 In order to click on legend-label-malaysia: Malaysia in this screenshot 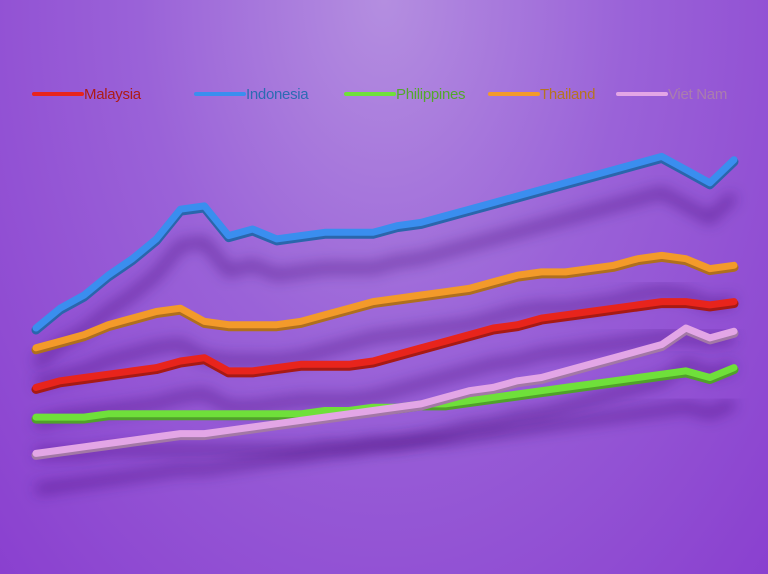, I will do `click(113, 94)`.